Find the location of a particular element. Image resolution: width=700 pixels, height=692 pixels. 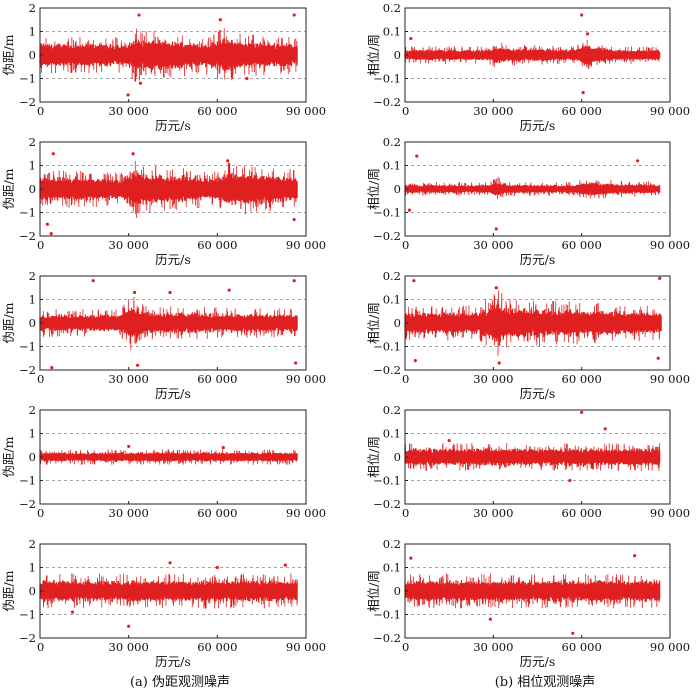

chart-b2-xtick-label-1: 30 000 is located at coordinates (493, 245).